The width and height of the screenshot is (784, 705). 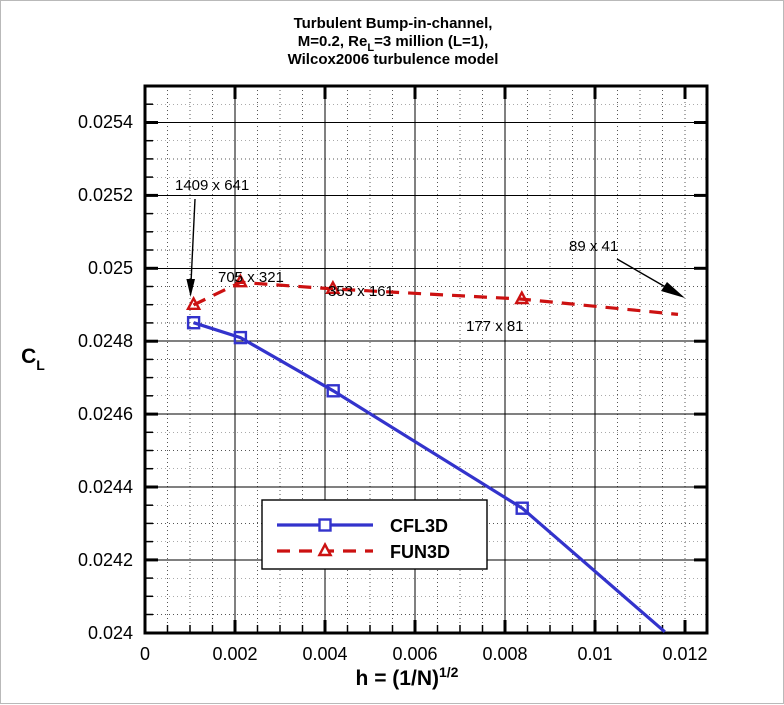 I want to click on annotation-177x81: 177 x 81, so click(x=495, y=326).